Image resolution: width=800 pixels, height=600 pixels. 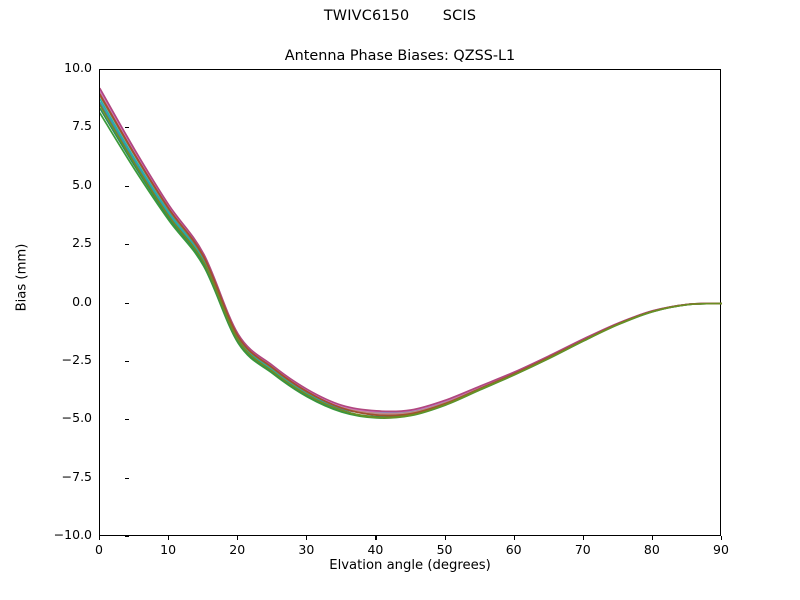 I want to click on x-tick-label: 20, so click(x=237, y=549).